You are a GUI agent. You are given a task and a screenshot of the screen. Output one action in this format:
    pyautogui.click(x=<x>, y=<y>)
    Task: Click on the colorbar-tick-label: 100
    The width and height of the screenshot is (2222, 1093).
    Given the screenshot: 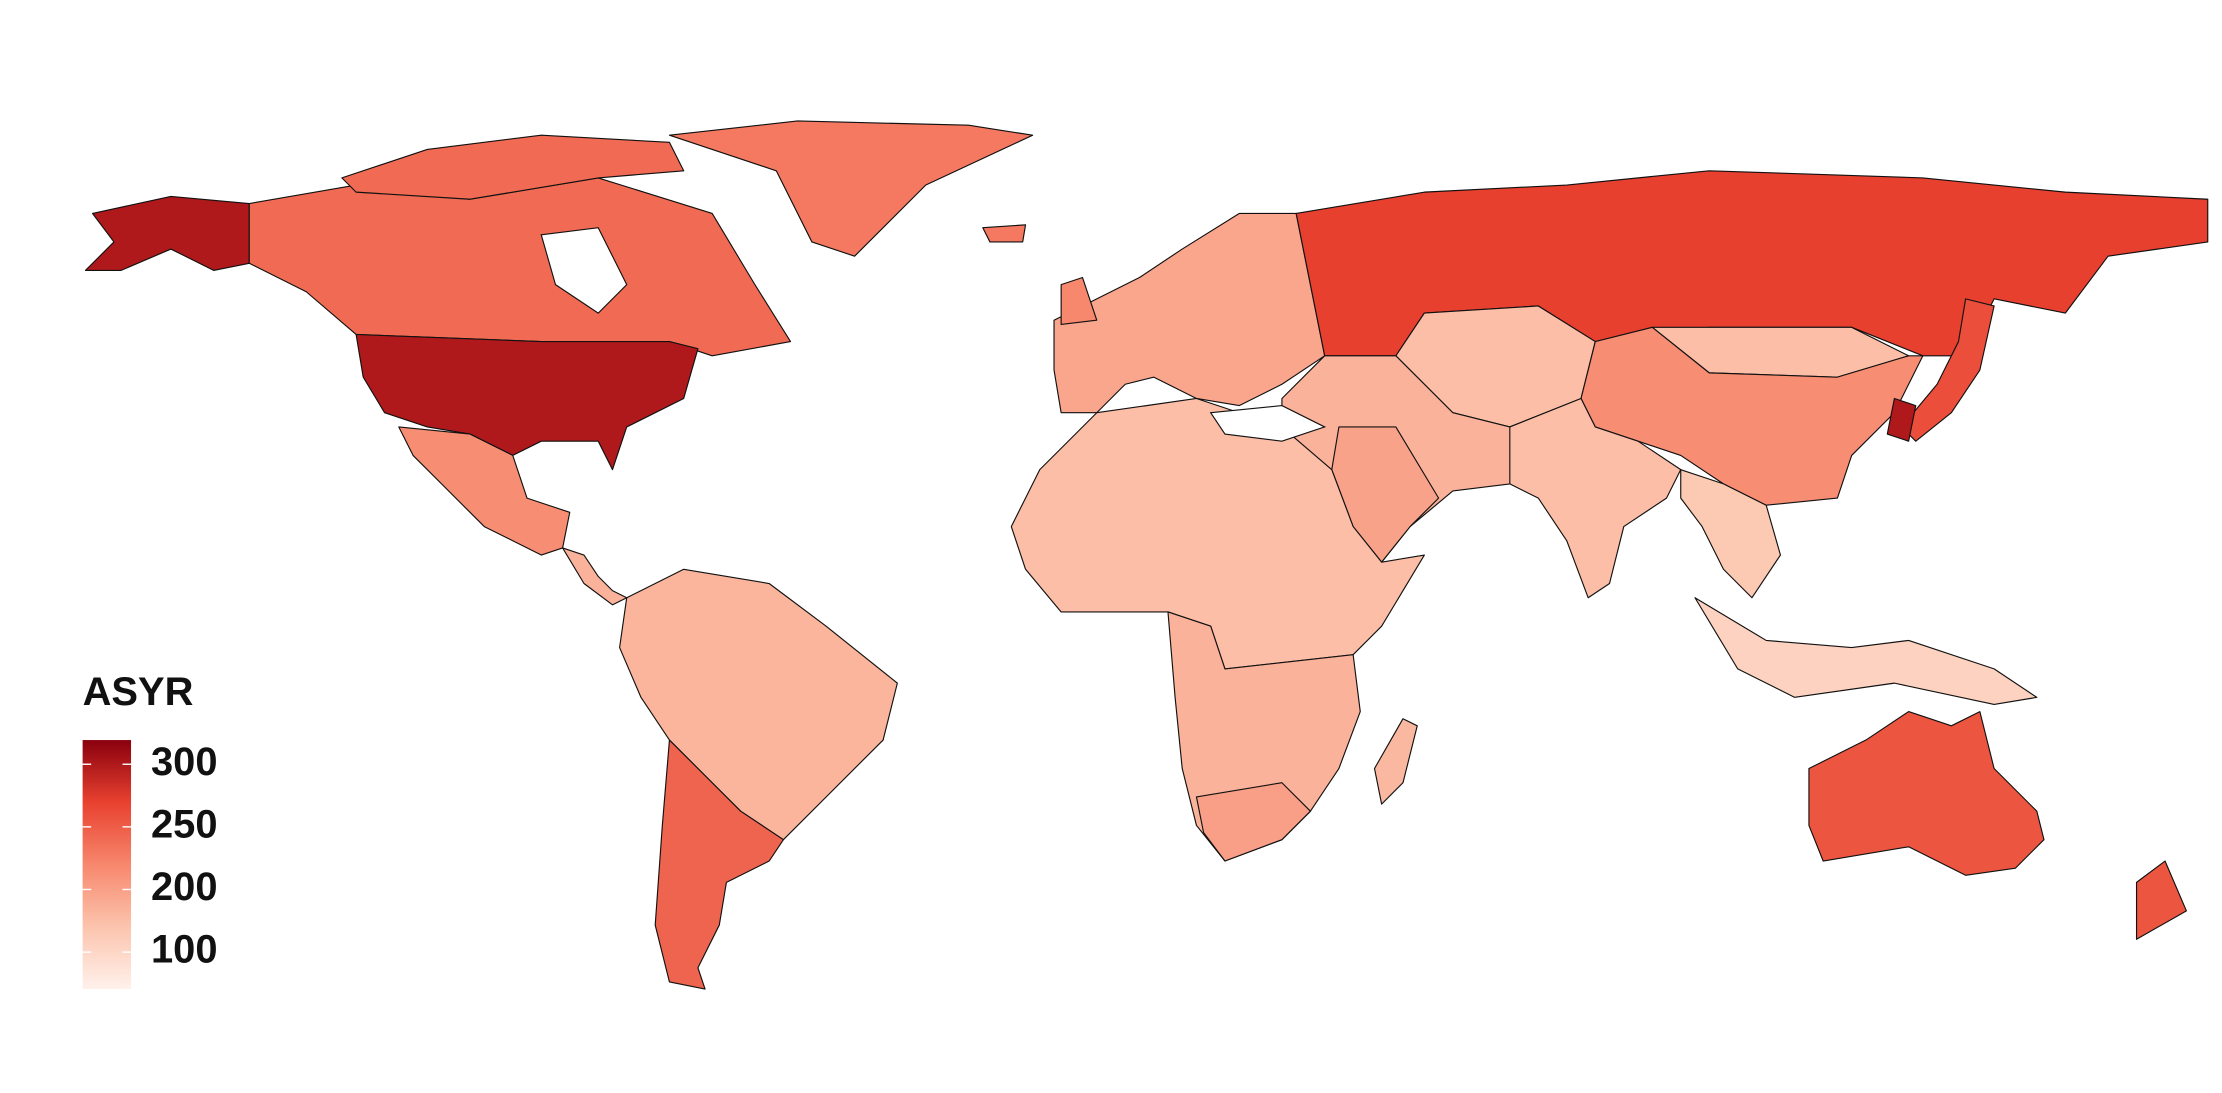 What is the action you would take?
    pyautogui.click(x=184, y=950)
    